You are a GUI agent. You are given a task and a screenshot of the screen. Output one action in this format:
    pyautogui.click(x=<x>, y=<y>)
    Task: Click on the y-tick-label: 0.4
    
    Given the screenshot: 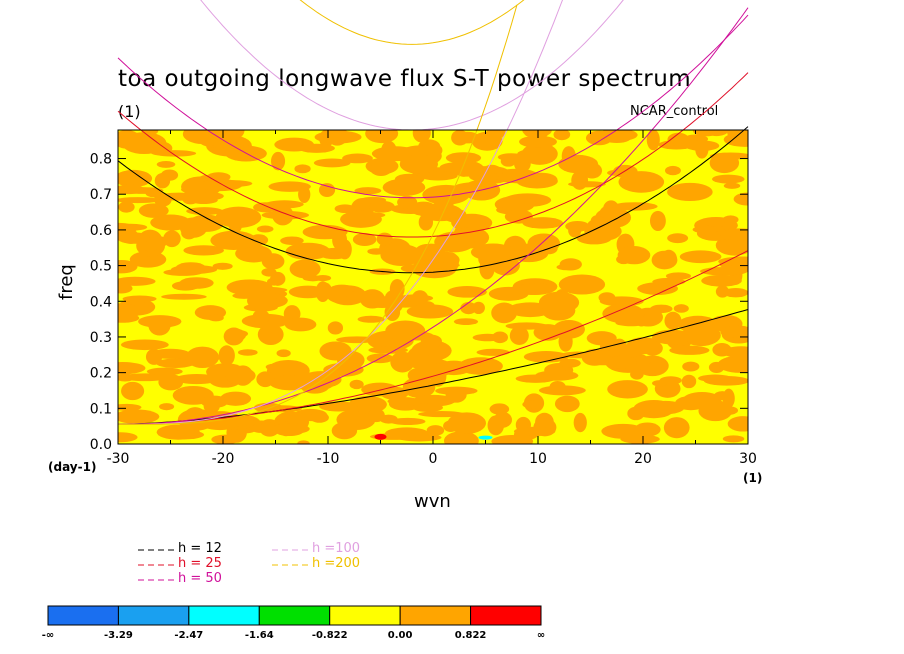 What is the action you would take?
    pyautogui.click(x=101, y=302)
    